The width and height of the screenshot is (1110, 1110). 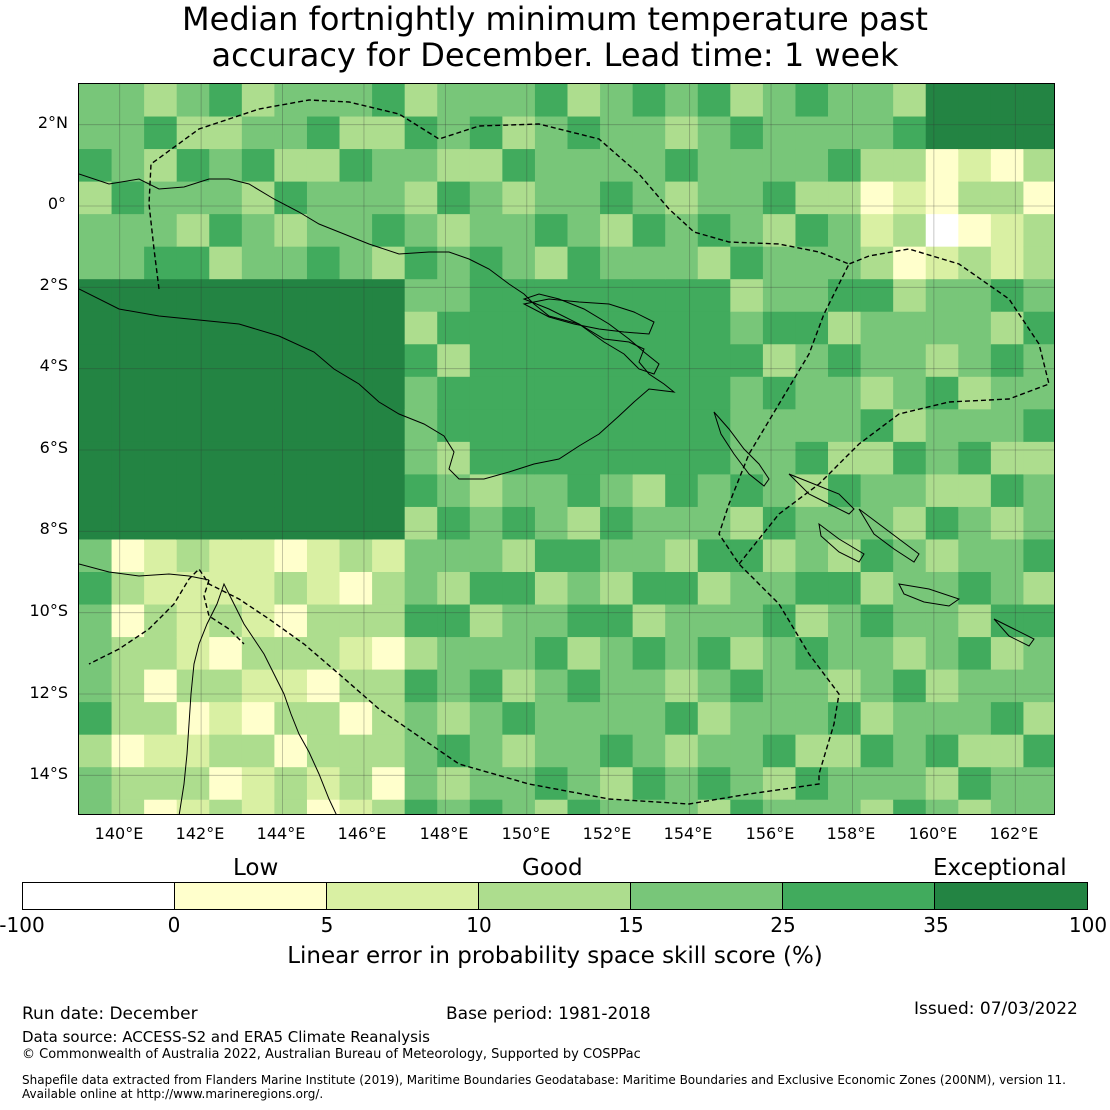 I want to click on lon-label-148e: 148°E, so click(x=444, y=833).